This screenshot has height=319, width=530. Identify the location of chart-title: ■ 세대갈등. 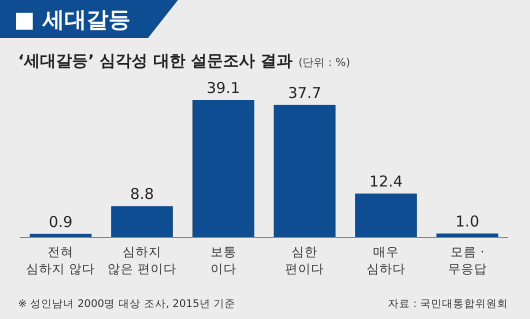
(72, 20).